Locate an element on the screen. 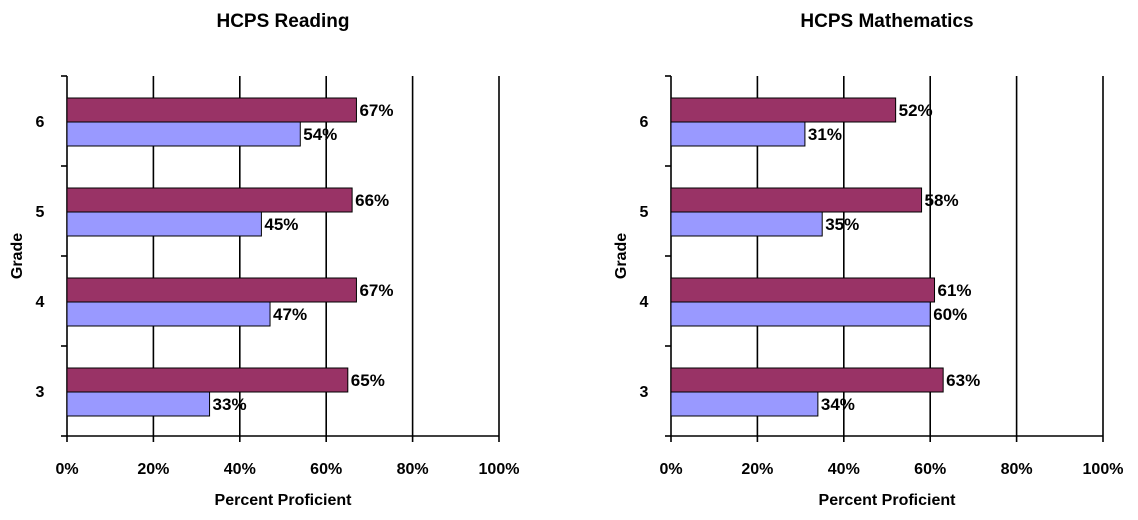 The width and height of the screenshot is (1138, 520). reading-y-tick-label: 4 is located at coordinates (40, 302).